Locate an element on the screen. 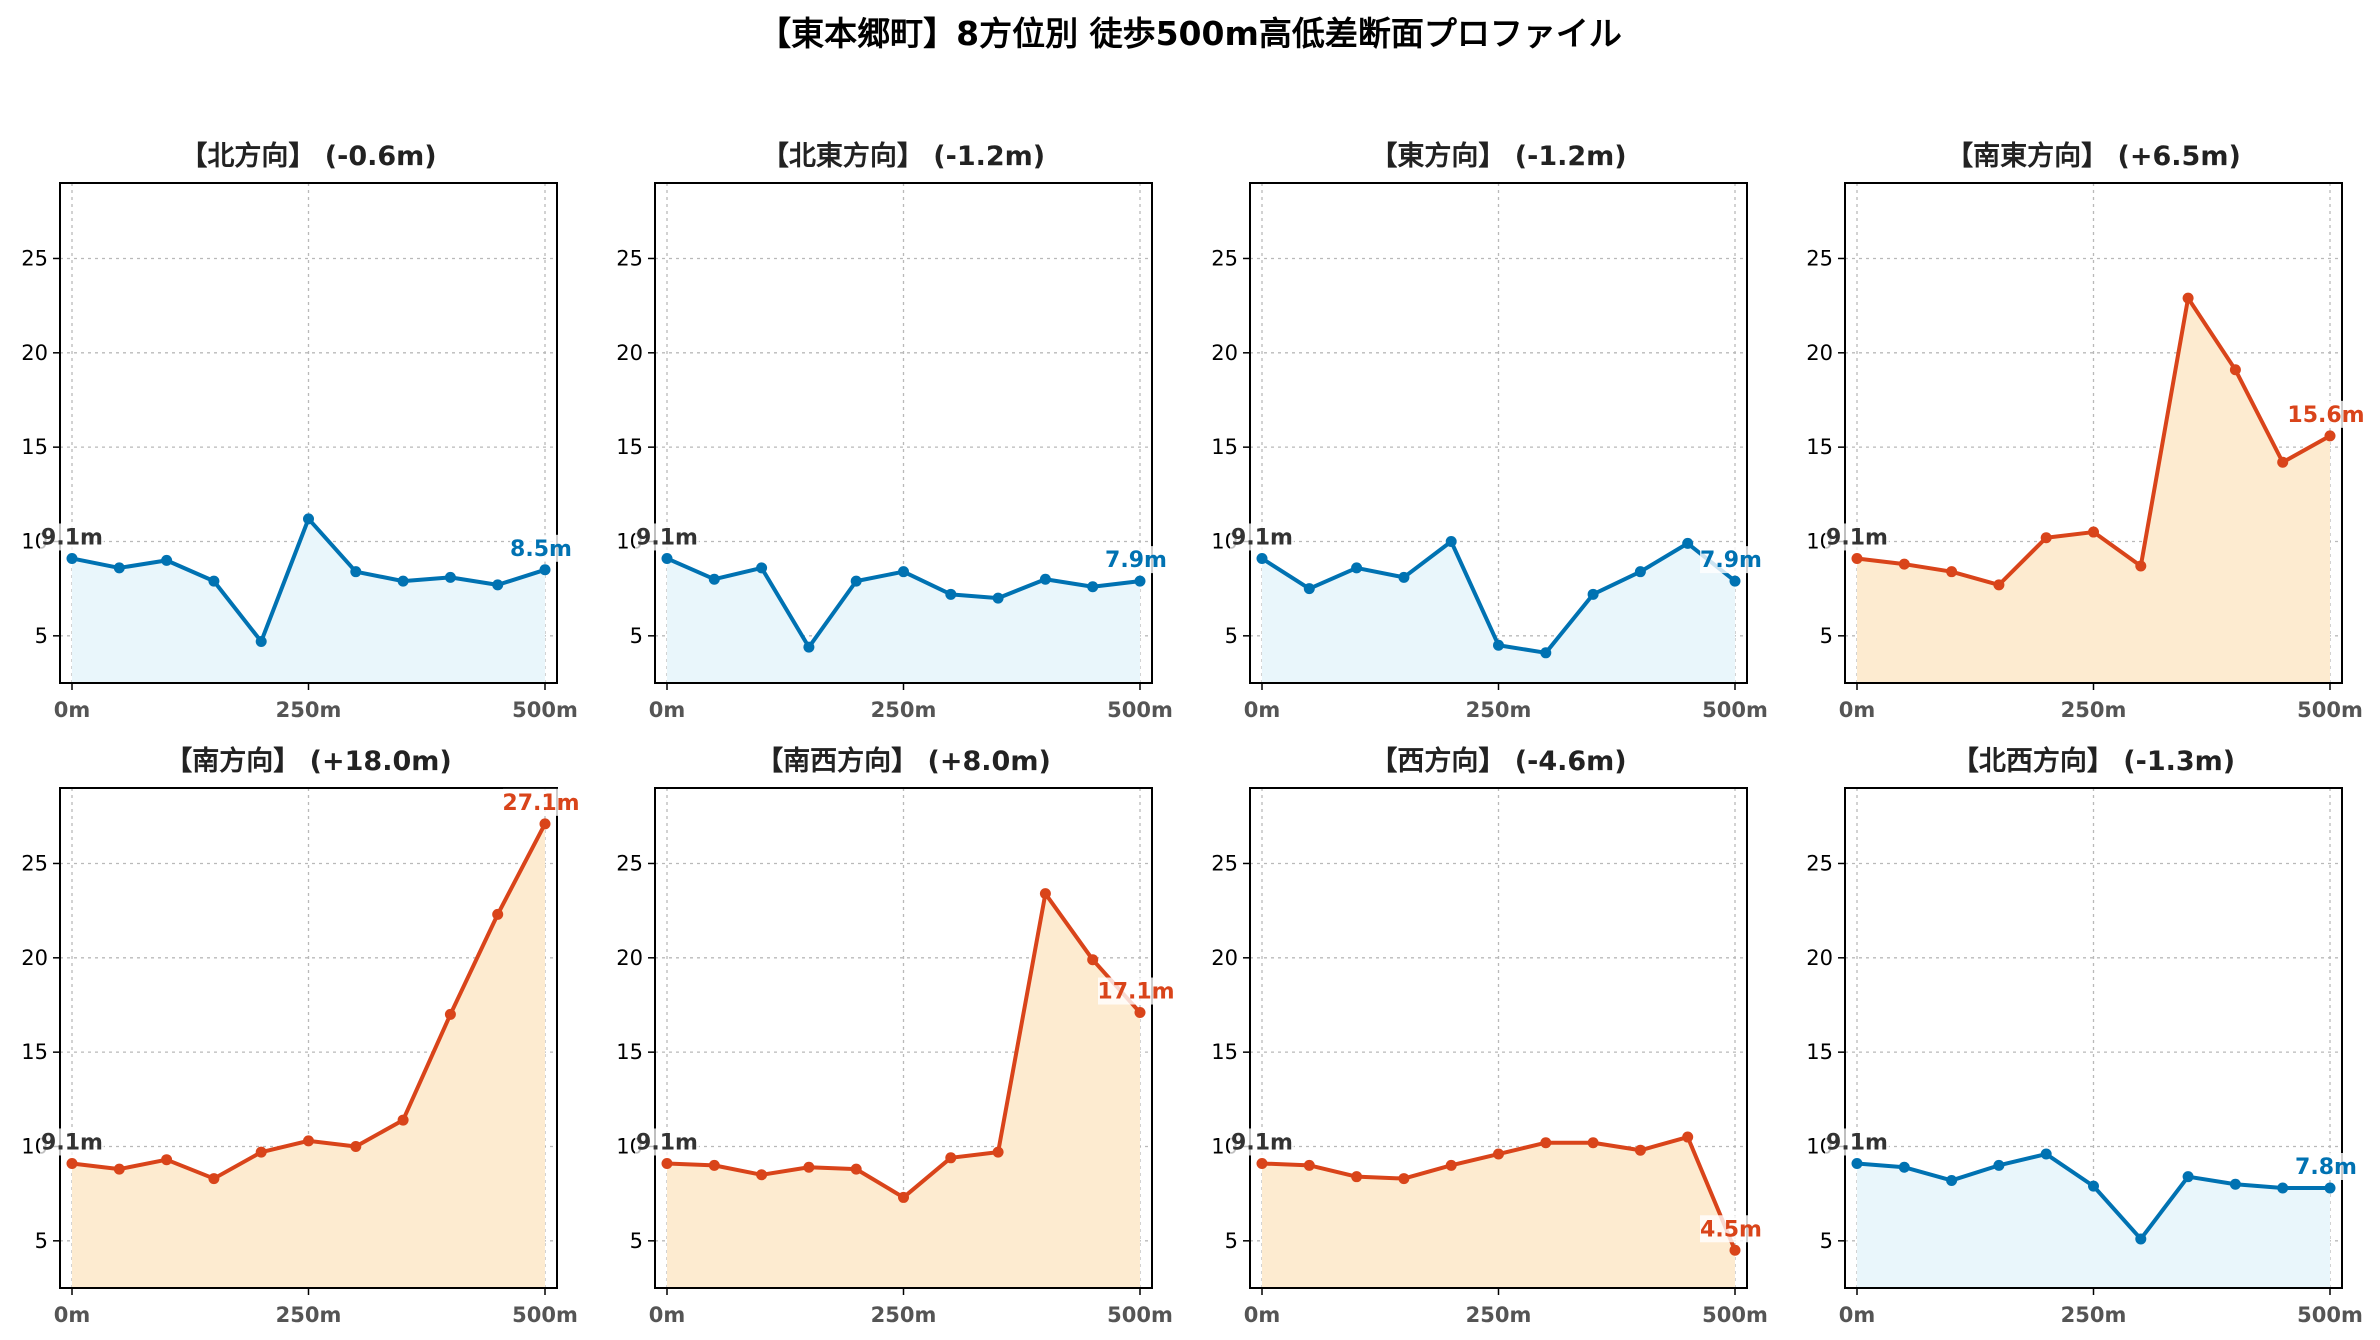 The width and height of the screenshot is (2380, 1340). panel-title: 【南西方向】 (+8.0m) is located at coordinates (903, 761).